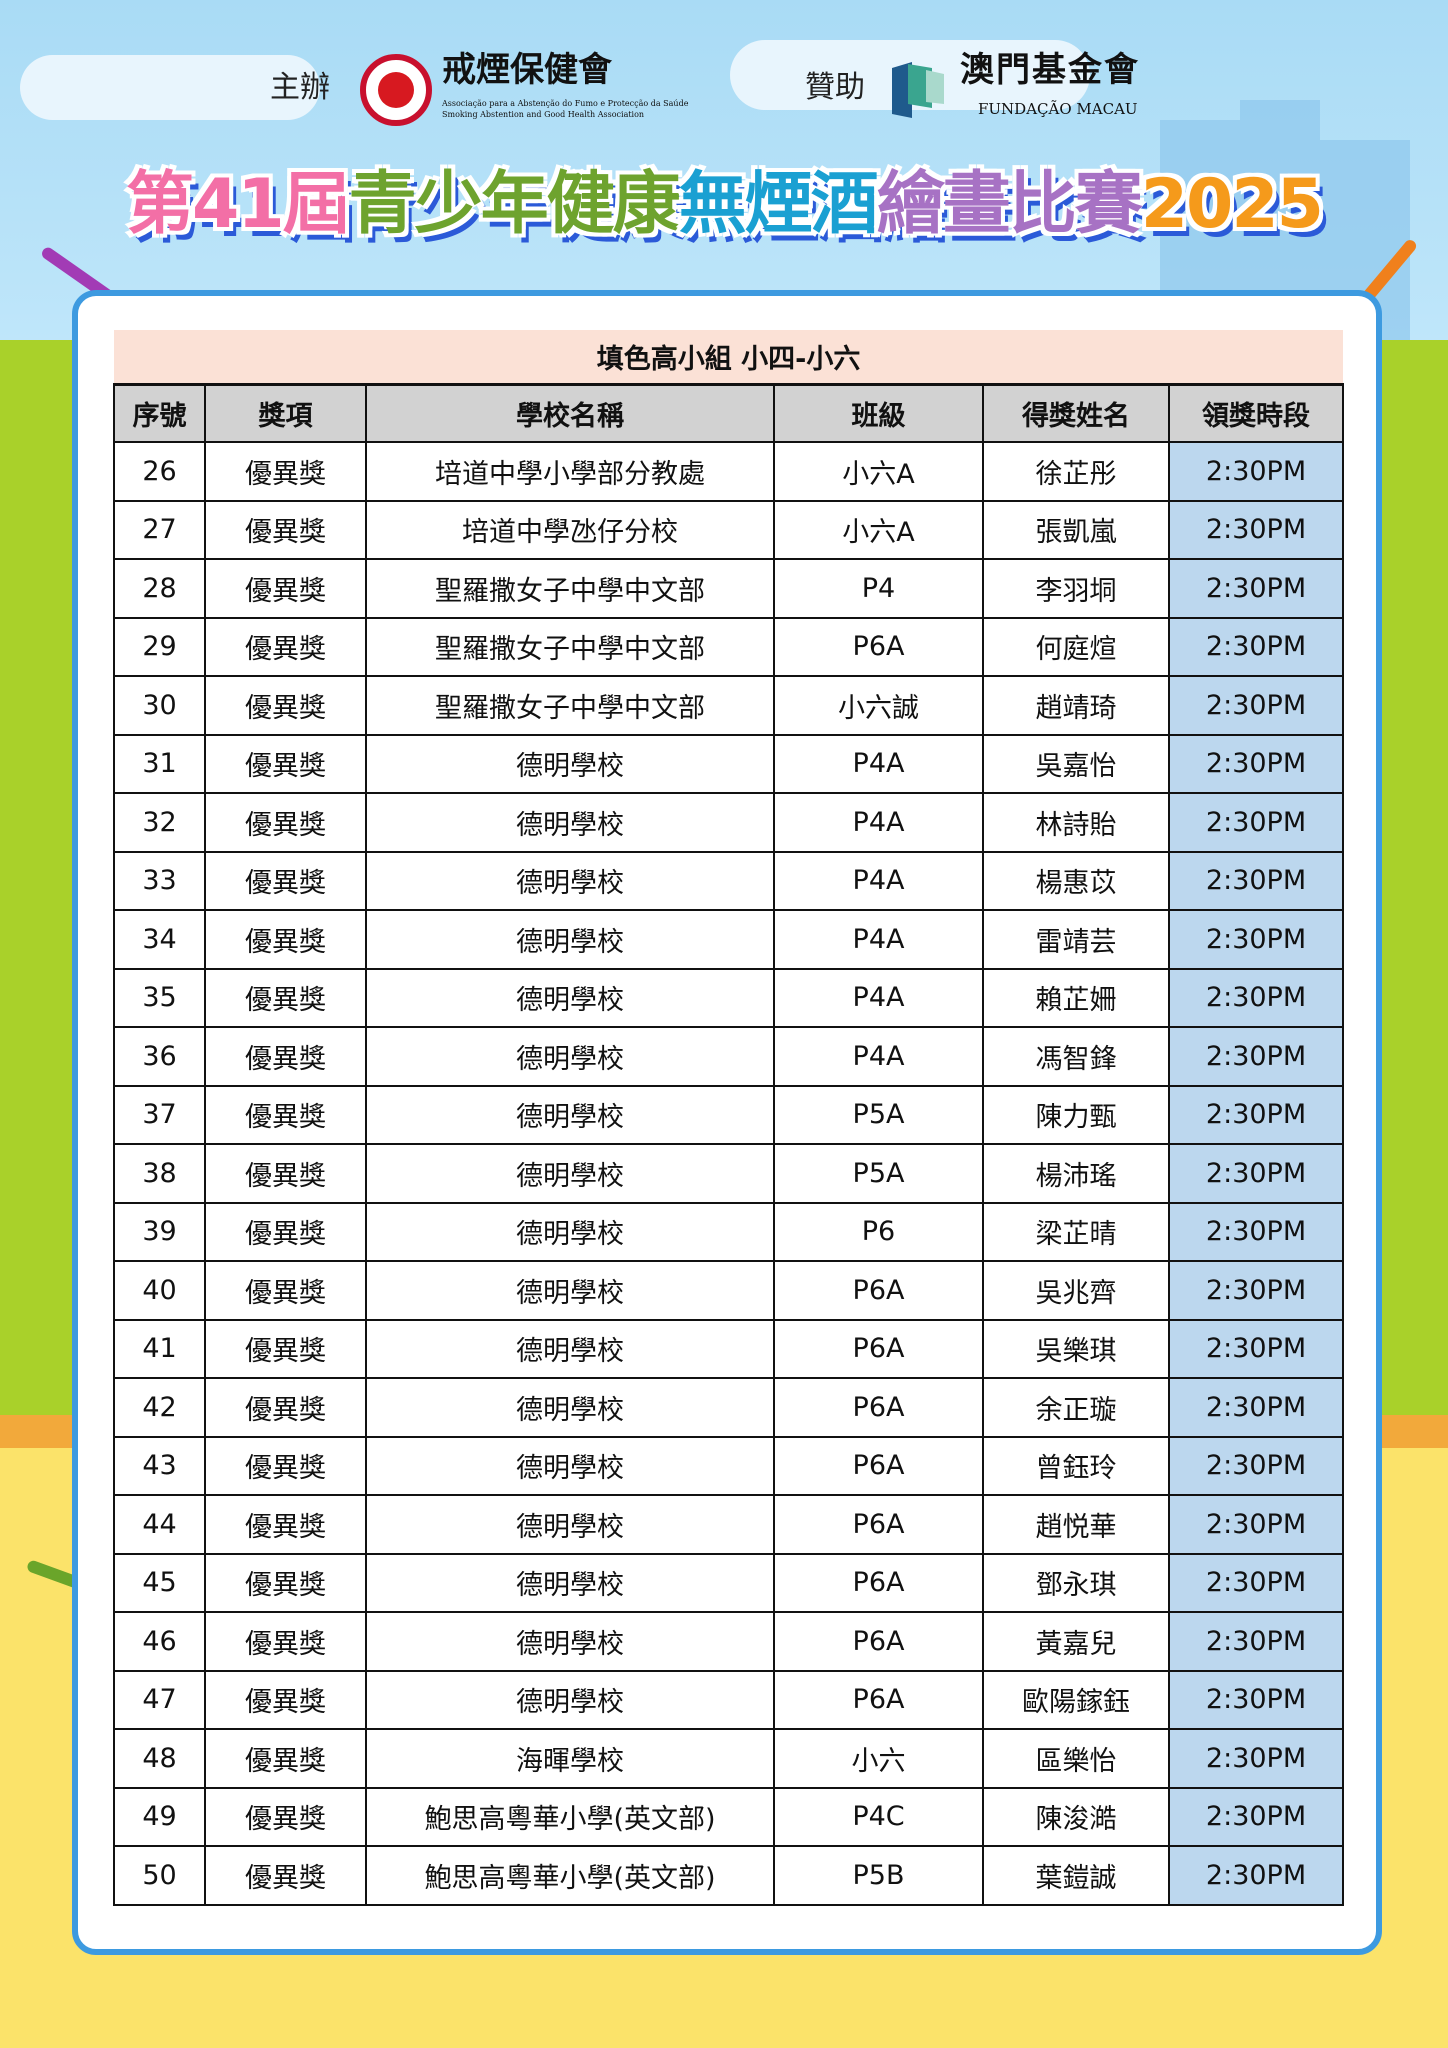 The width and height of the screenshot is (1448, 2048). What do you see at coordinates (170, 87) in the screenshot?
I see `cloud` at bounding box center [170, 87].